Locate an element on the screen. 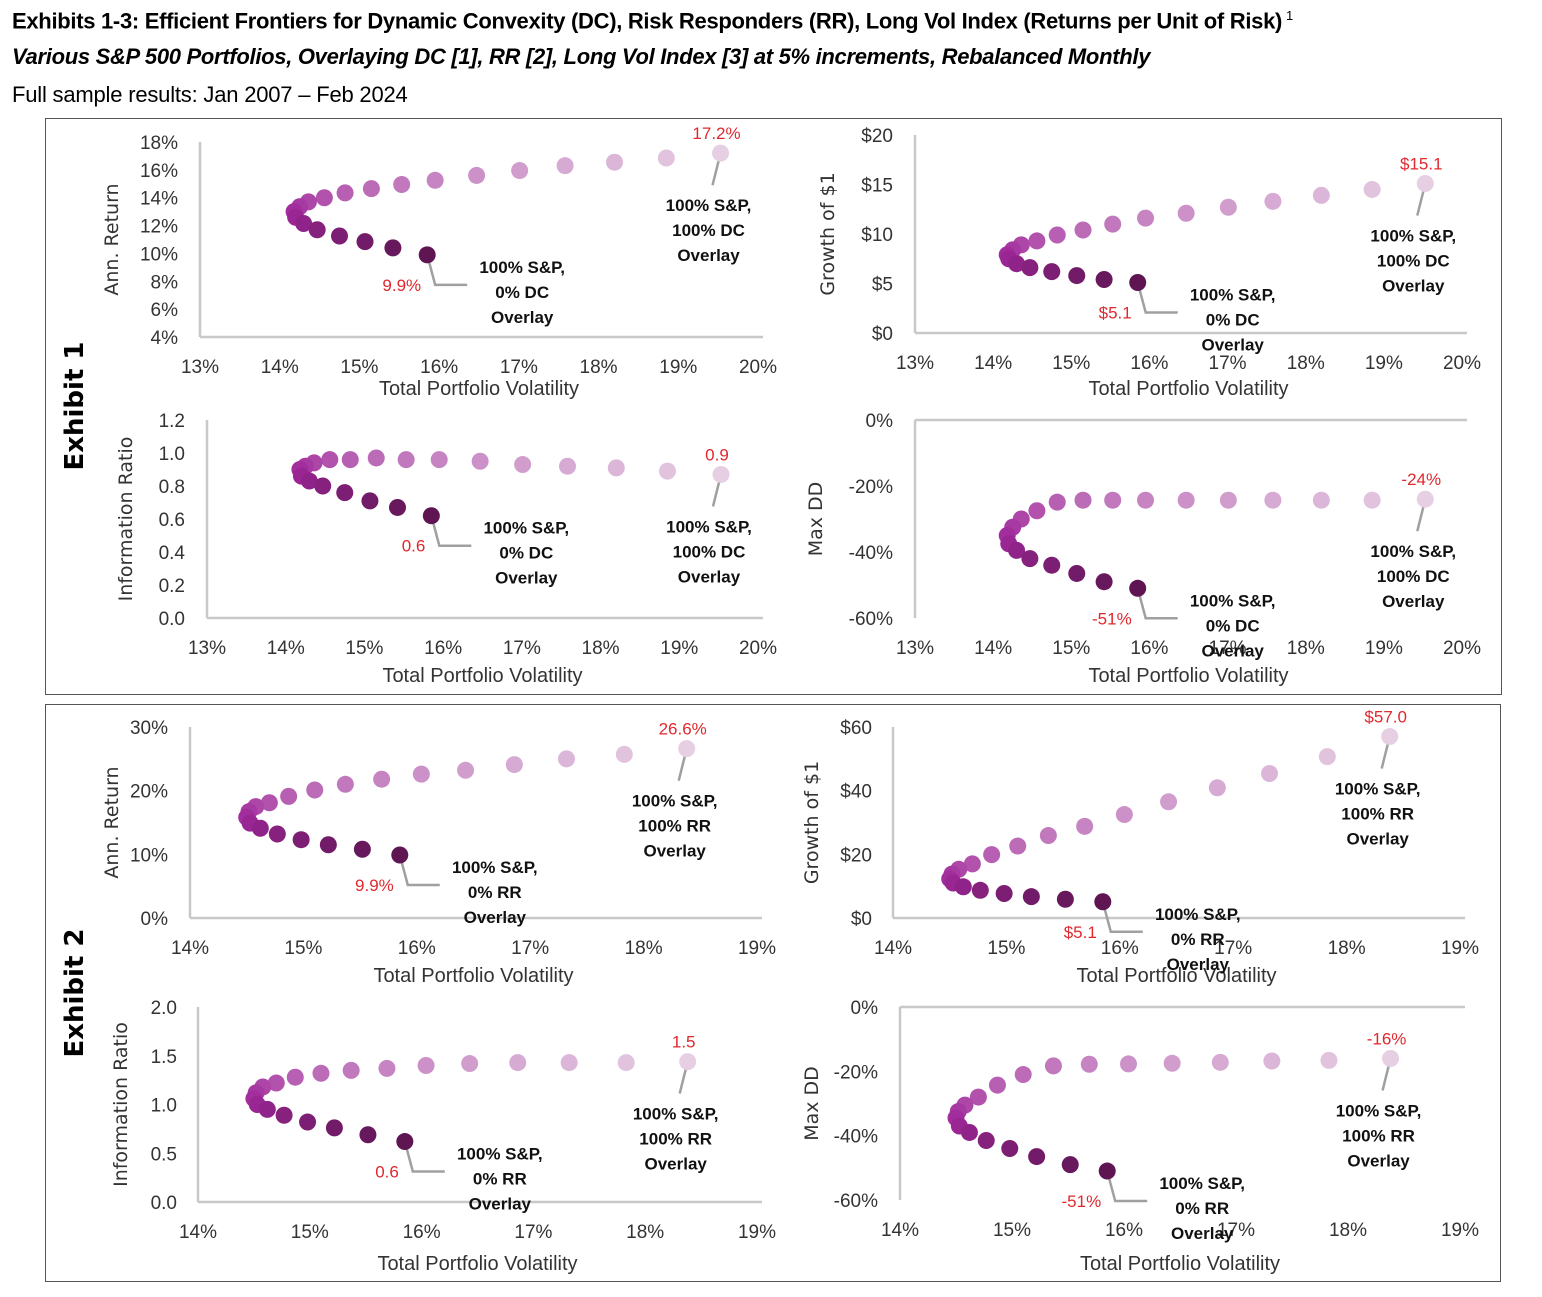  start-value-label: -51% is located at coordinates (1082, 1201).